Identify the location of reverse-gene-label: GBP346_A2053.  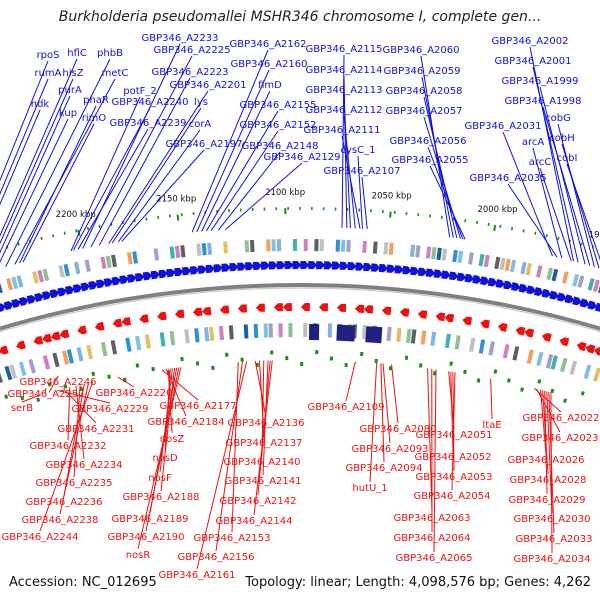
(453, 477).